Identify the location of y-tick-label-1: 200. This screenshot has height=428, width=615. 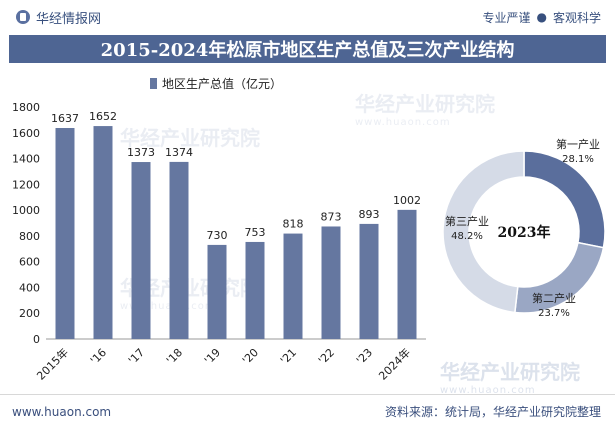
(29, 313).